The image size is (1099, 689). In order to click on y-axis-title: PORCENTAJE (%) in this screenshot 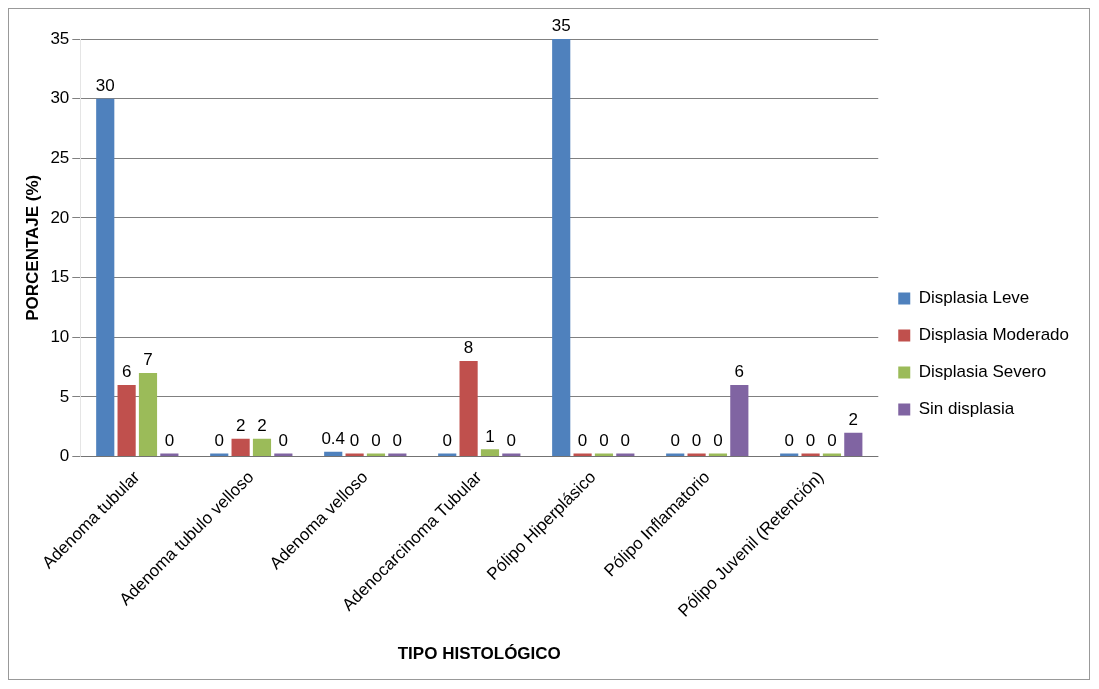, I will do `click(32, 247)`.